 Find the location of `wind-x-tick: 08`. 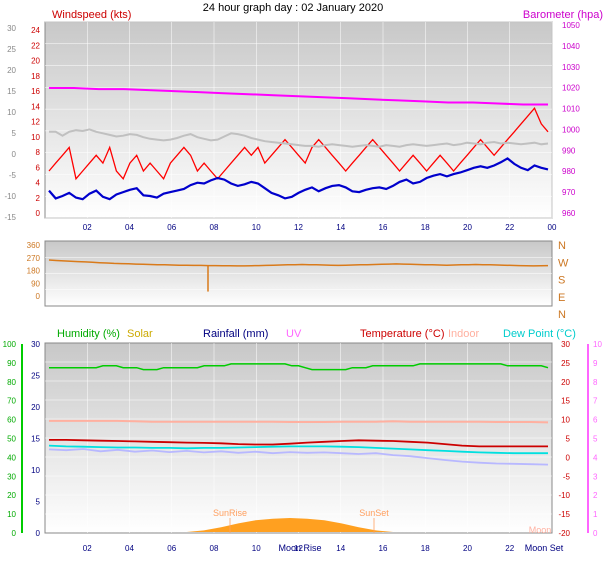

wind-x-tick: 08 is located at coordinates (214, 227).